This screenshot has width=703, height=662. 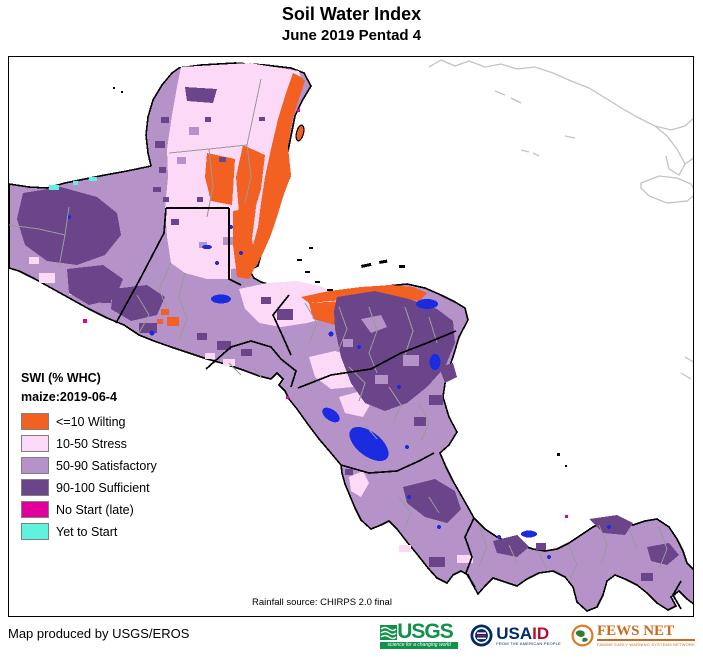 What do you see at coordinates (351, 35) in the screenshot?
I see `map-subtitle: June 2019 Pentad 4` at bounding box center [351, 35].